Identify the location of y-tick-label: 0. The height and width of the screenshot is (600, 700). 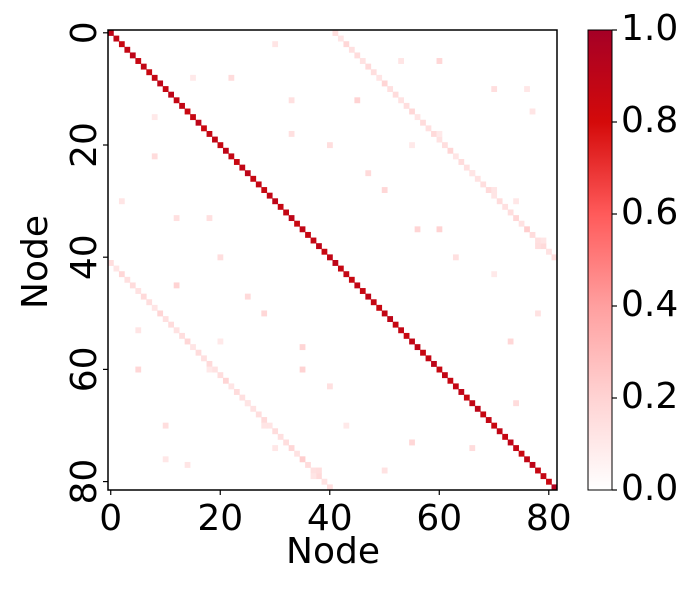
(84, 32).